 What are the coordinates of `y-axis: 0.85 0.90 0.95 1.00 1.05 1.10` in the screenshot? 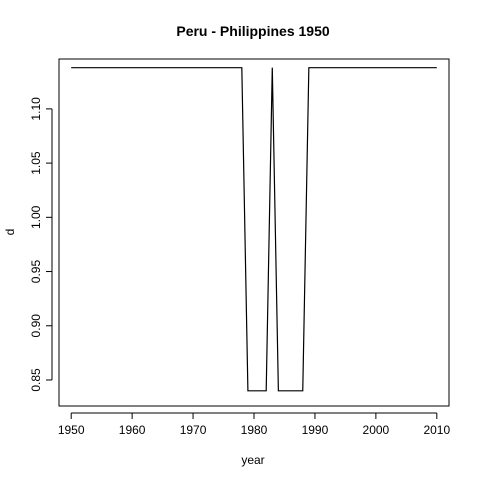 It's located at (41, 244).